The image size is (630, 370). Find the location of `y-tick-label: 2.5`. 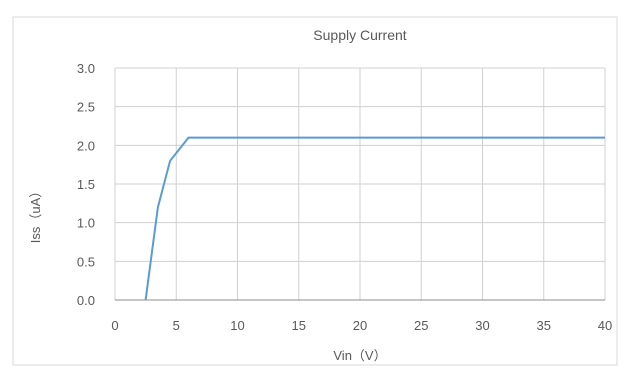

y-tick-label: 2.5 is located at coordinates (86, 107).